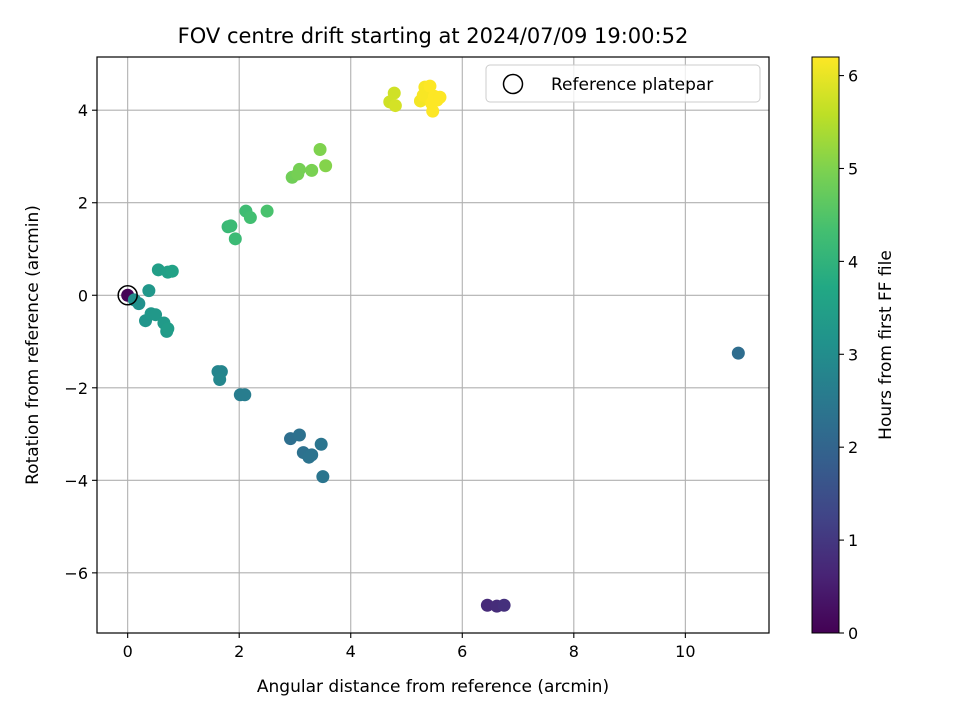 The height and width of the screenshot is (720, 960). Describe the element at coordinates (76, 573) in the screenshot. I see `y-tick-label: −6` at that location.